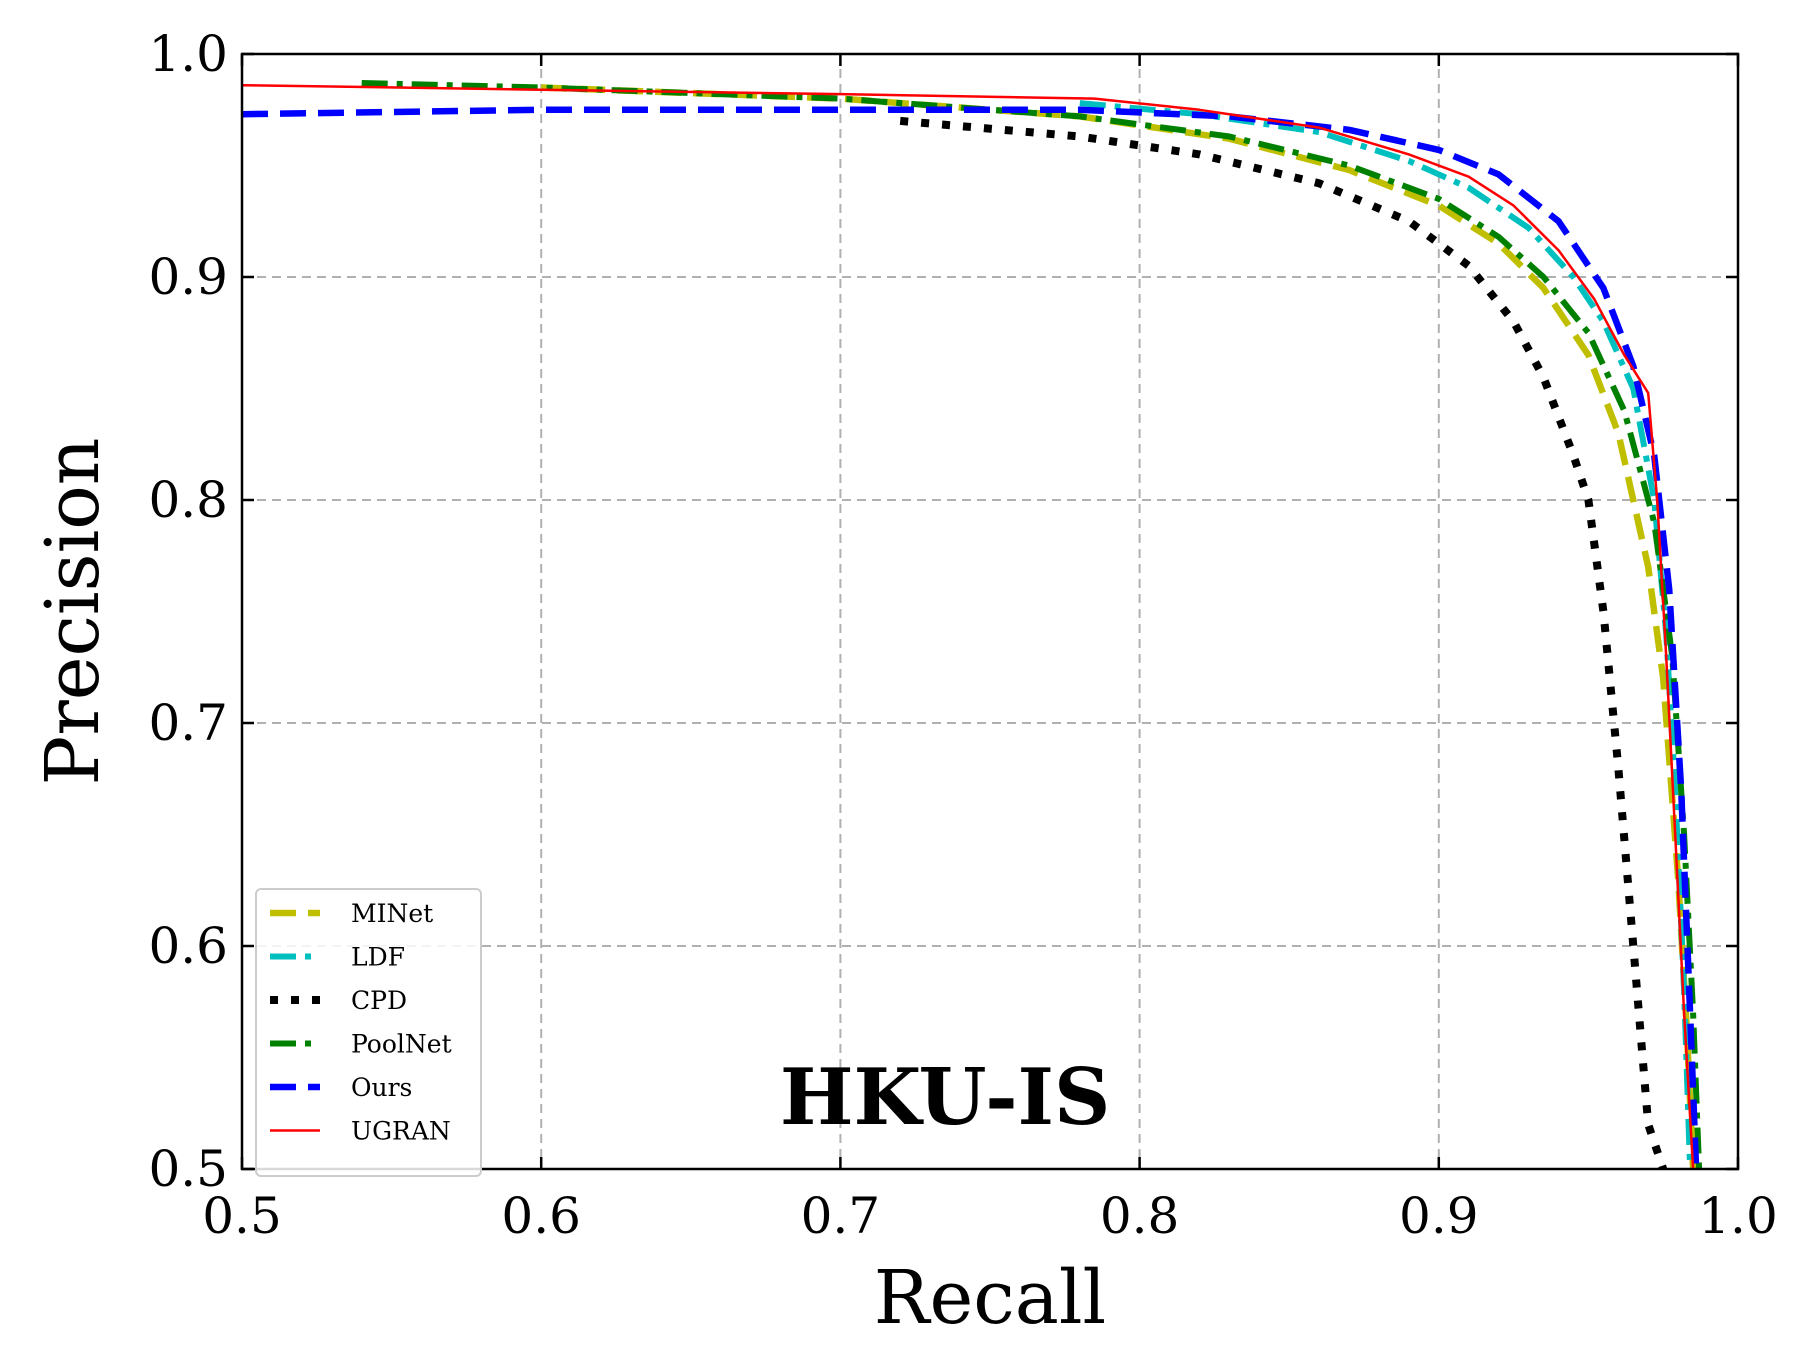 The image size is (1808, 1365). What do you see at coordinates (392, 913) in the screenshot?
I see `legend-label: MINet` at bounding box center [392, 913].